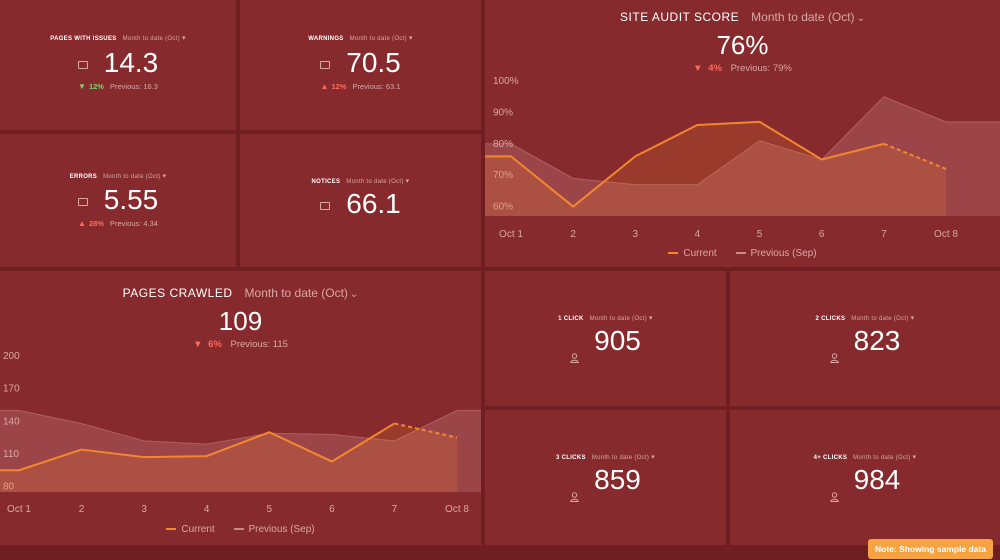 This screenshot has height=560, width=1000. I want to click on pages-crawled-chart: 200 170 140 110 80 Oct 1 2 3 4 5 6 7 Oct 8, so click(240, 433).